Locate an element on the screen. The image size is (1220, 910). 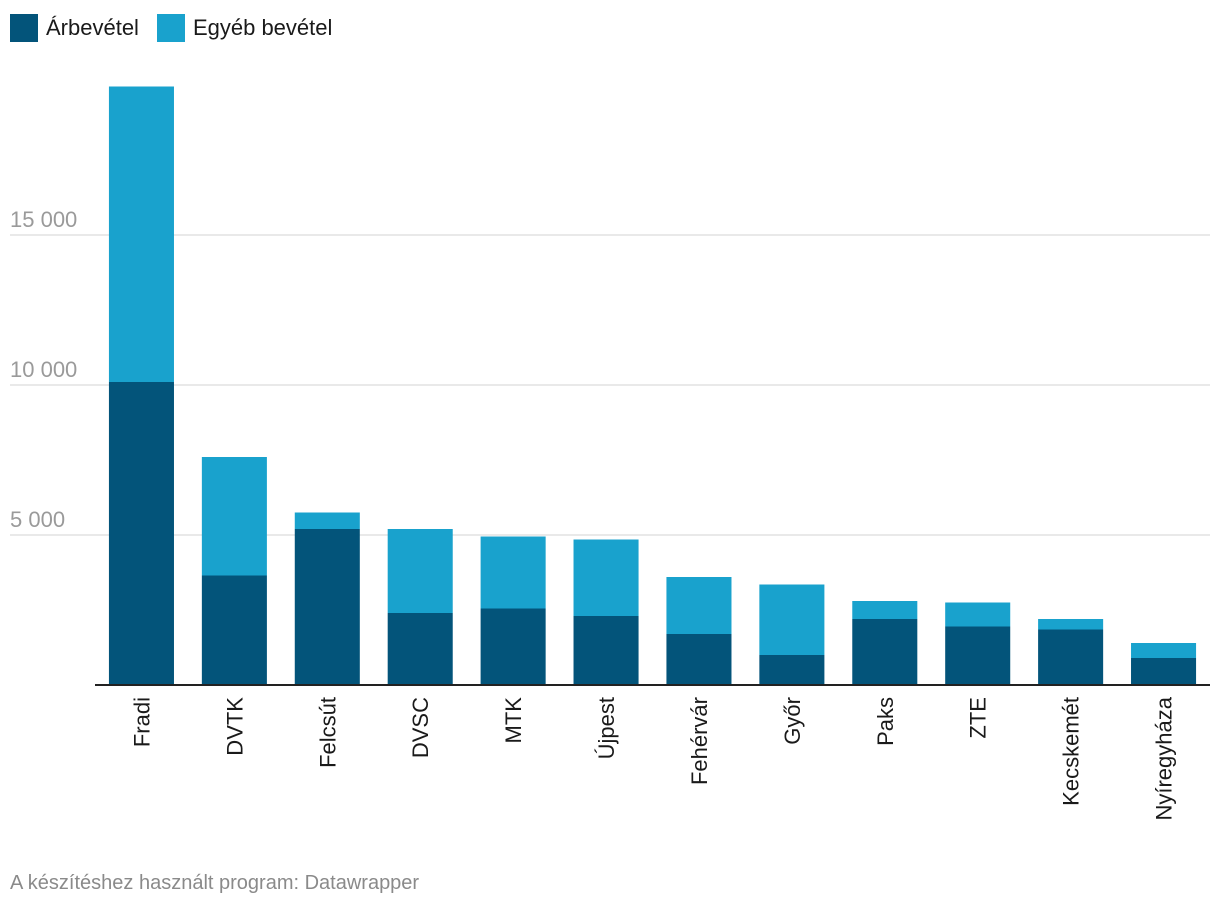
x-category-label: DVTK is located at coordinates (234, 726).